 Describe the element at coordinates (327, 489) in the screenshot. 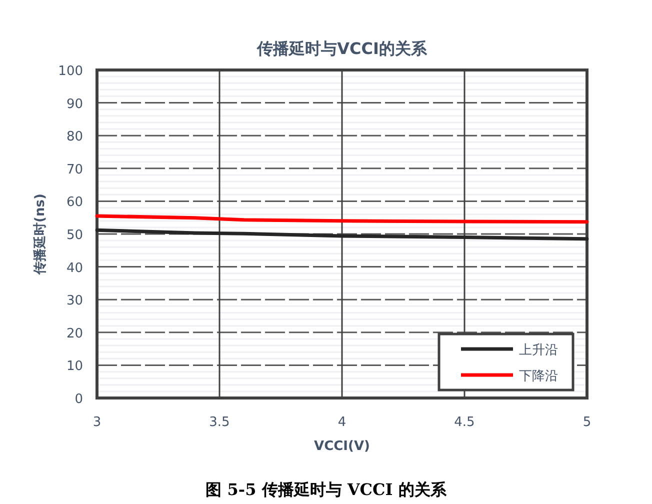

I see `caption: 图 5-5 传播延时与 VCCI 的关系` at that location.